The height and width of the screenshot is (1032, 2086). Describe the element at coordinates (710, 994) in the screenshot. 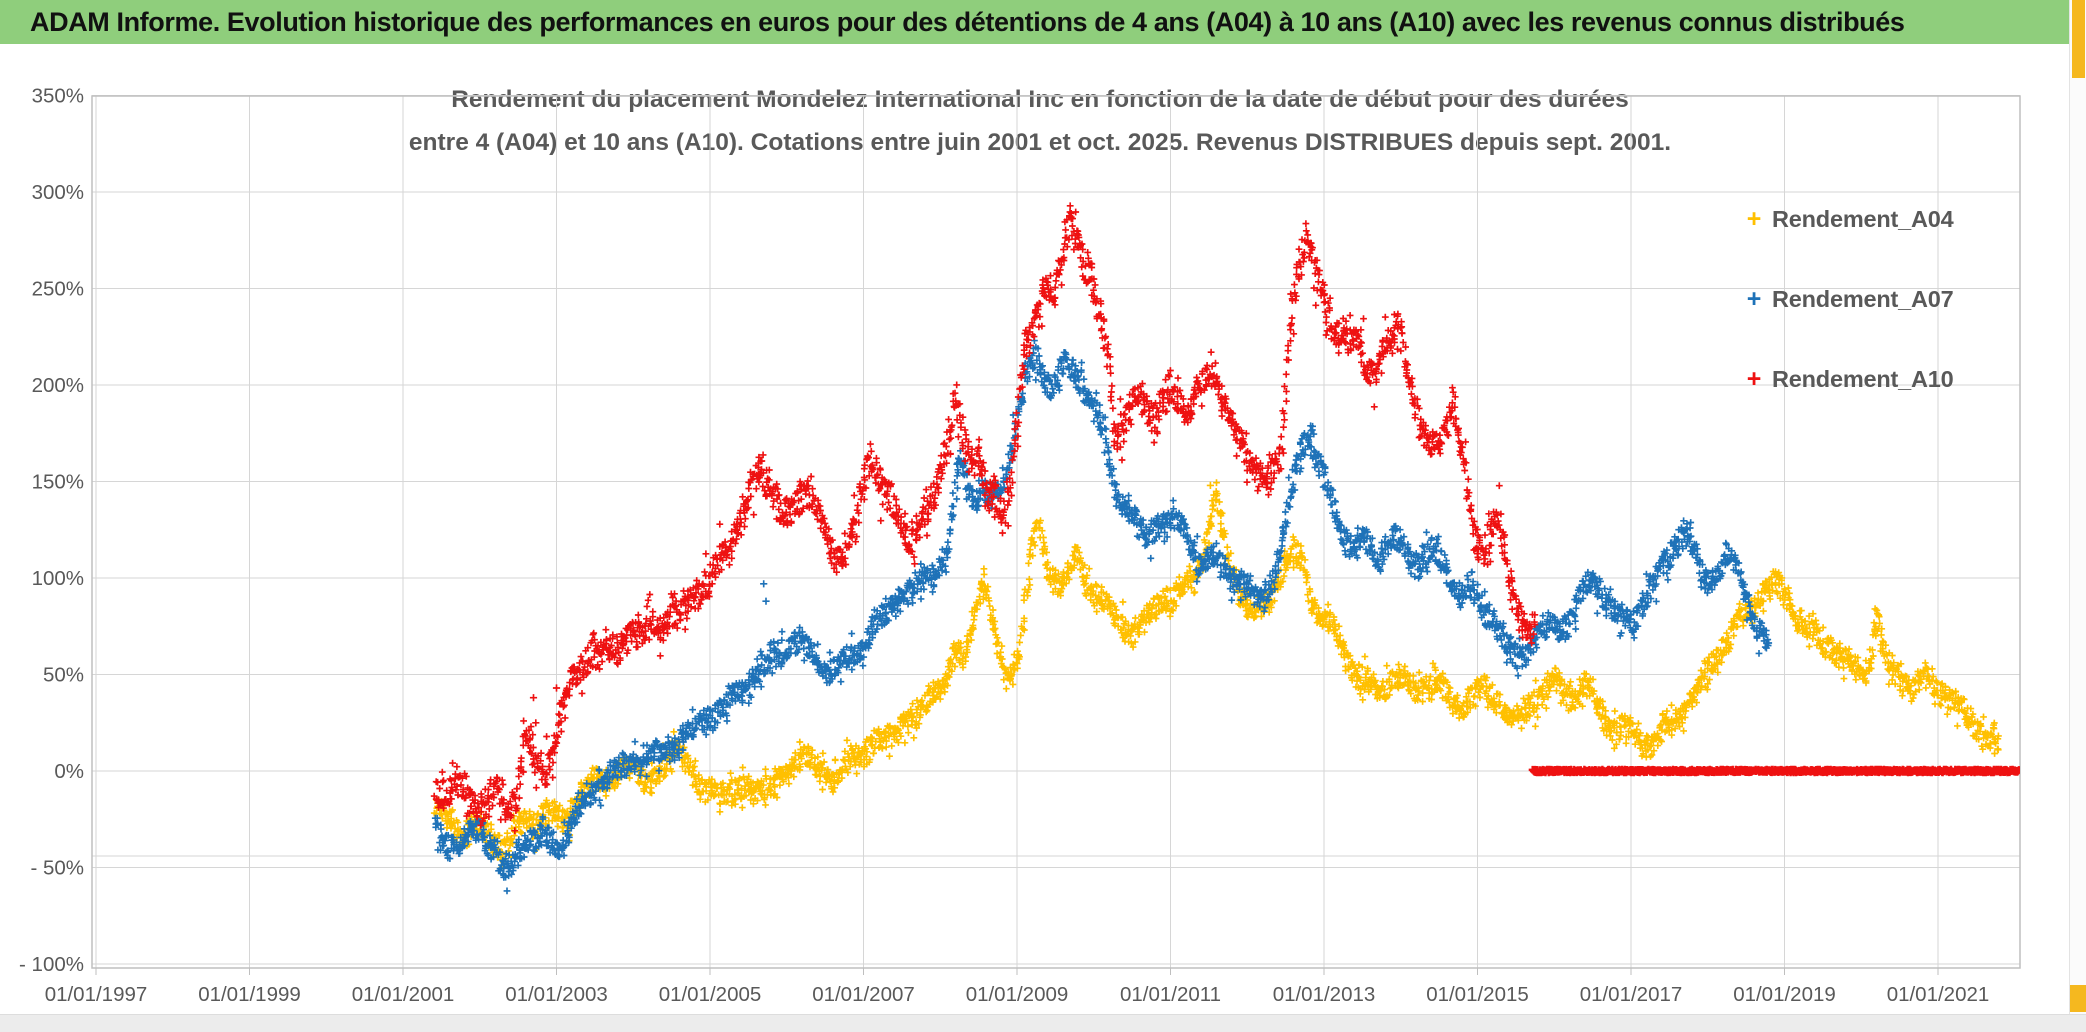

I see `svg-text: 01/01/2005` at that location.